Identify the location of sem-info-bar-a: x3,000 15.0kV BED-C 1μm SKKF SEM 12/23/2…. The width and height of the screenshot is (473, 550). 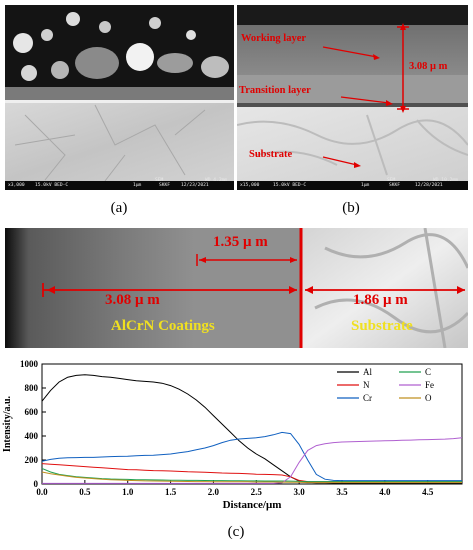
(119, 184).